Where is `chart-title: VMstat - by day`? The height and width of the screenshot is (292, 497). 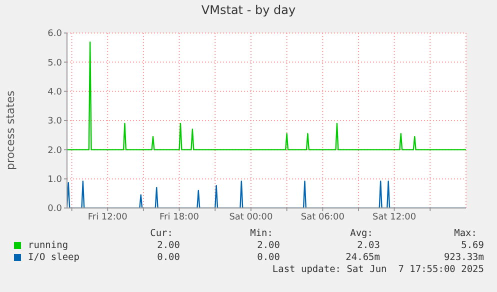 chart-title: VMstat - by day is located at coordinates (248, 10).